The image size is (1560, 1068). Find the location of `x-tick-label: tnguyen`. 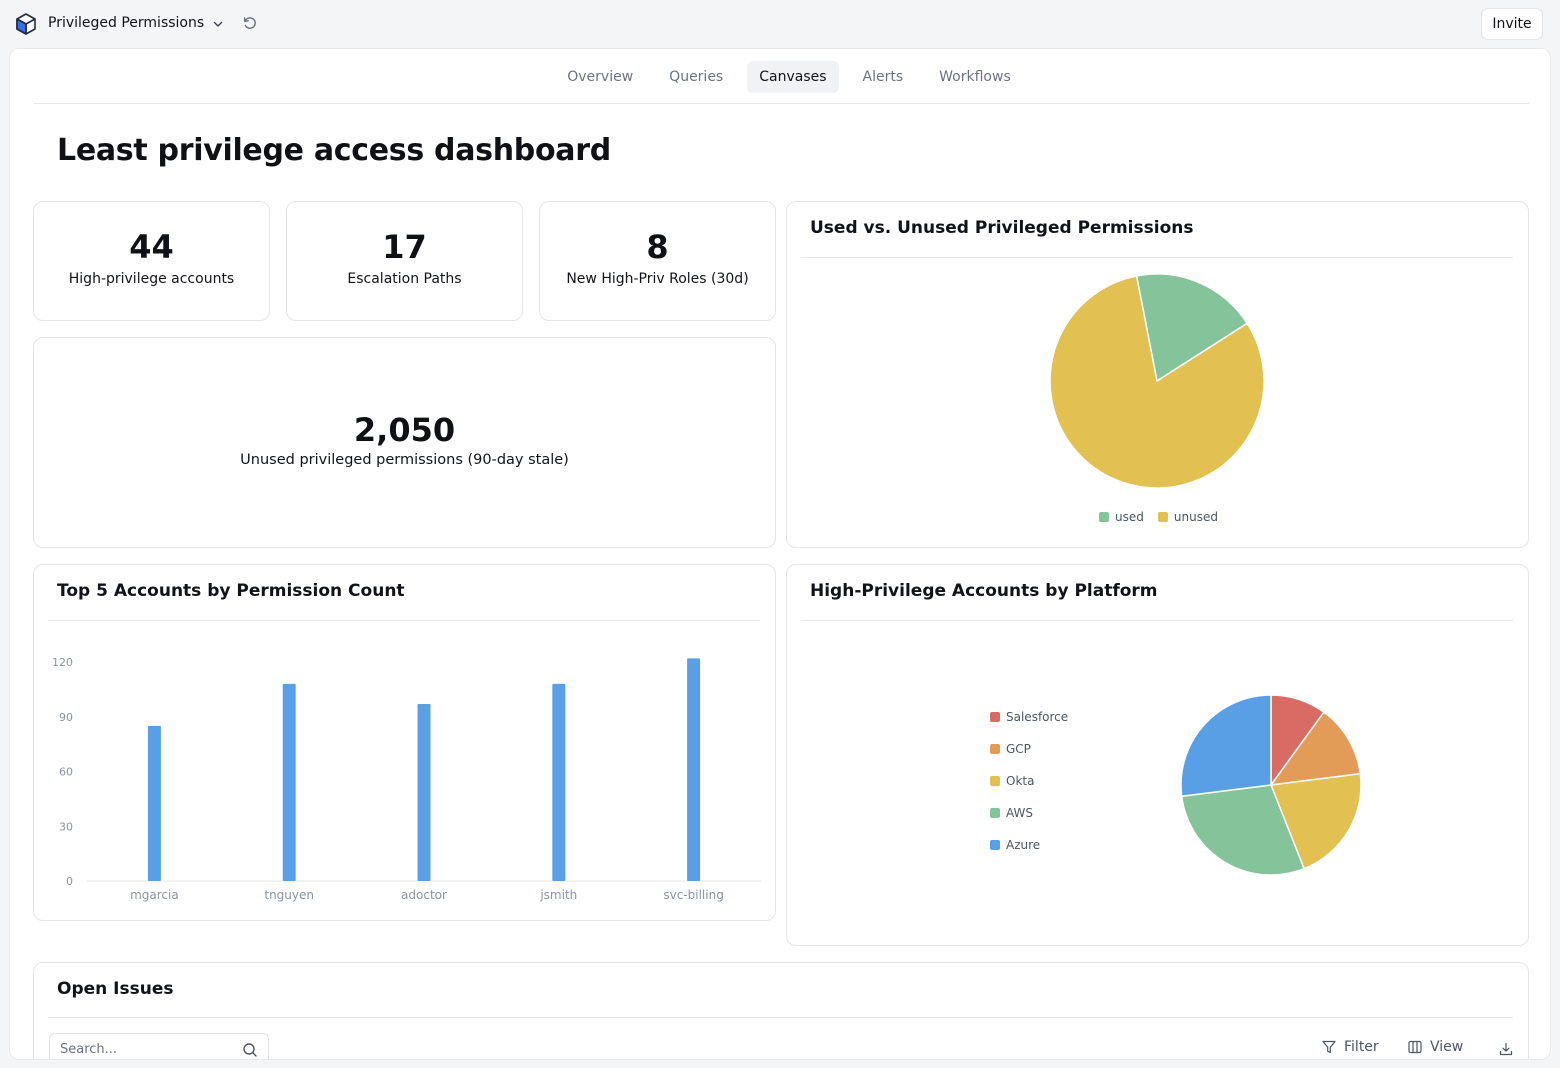

x-tick-label: tnguyen is located at coordinates (289, 895).